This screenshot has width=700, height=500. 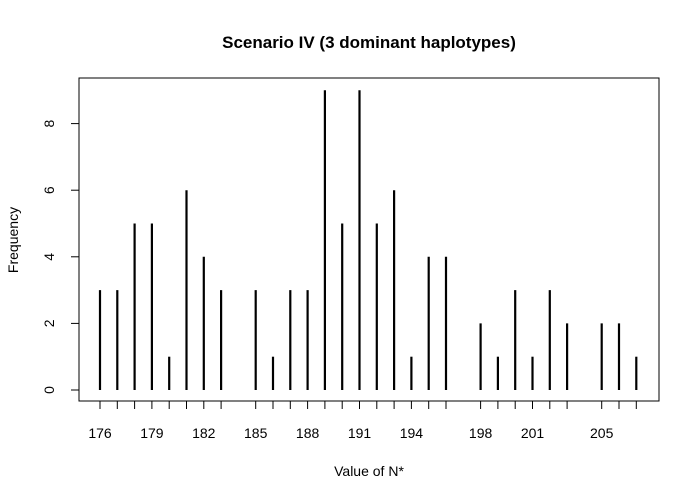 I want to click on y-tick-label-0: 0, so click(x=49, y=390).